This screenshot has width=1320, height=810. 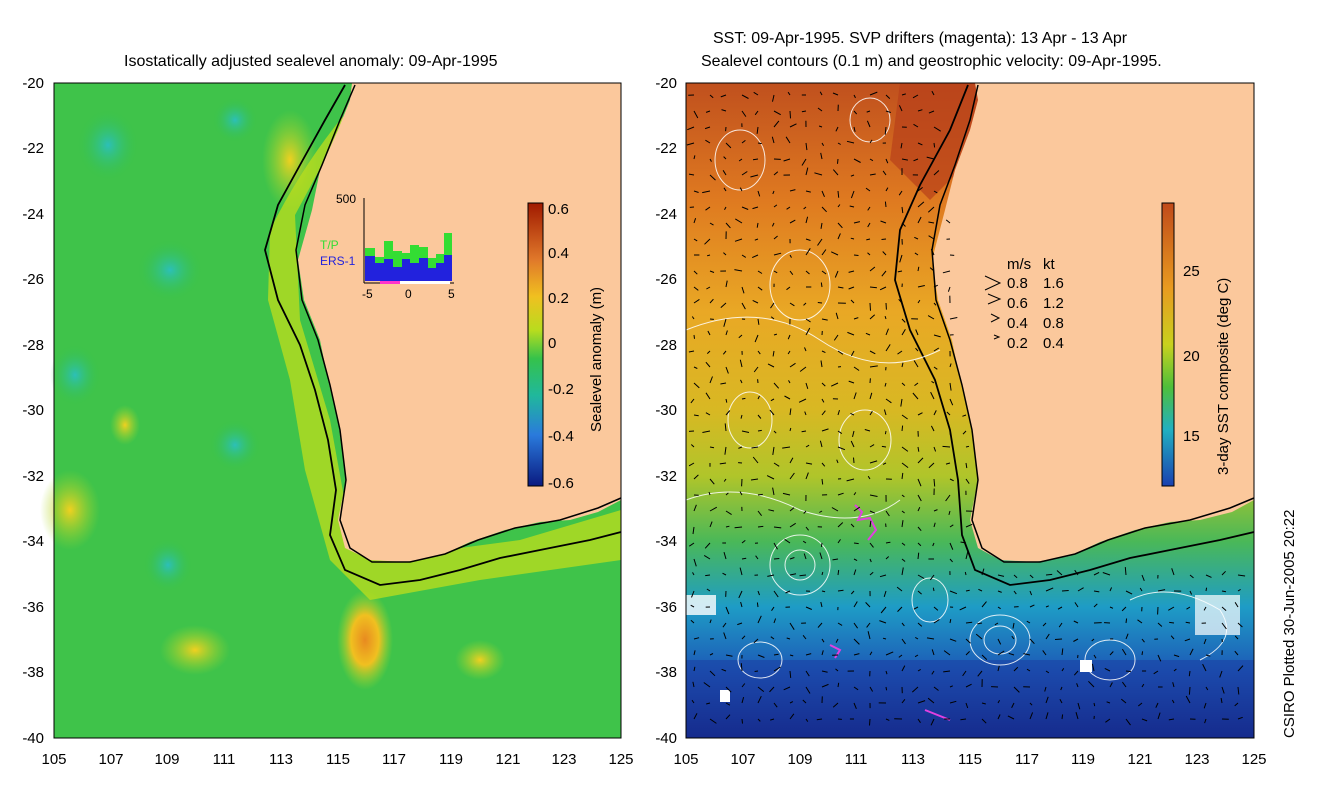 I want to click on right-lon-tick: 117, so click(x=1027, y=759).